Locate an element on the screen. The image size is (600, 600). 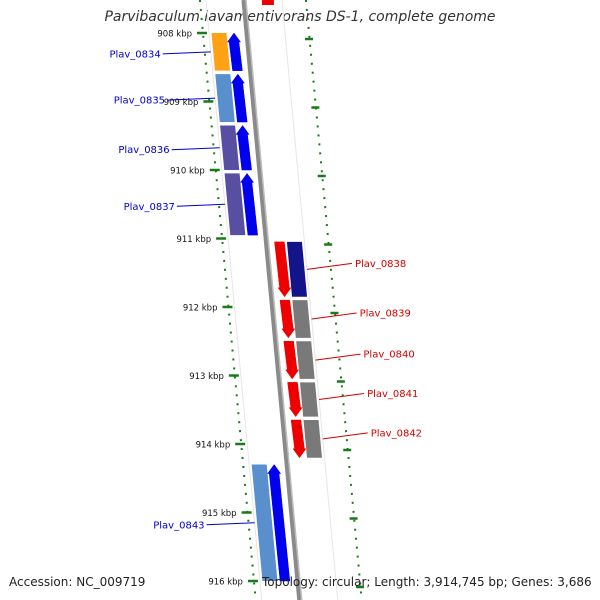
ruler-tick-label: 913 kbp is located at coordinates (206, 377).